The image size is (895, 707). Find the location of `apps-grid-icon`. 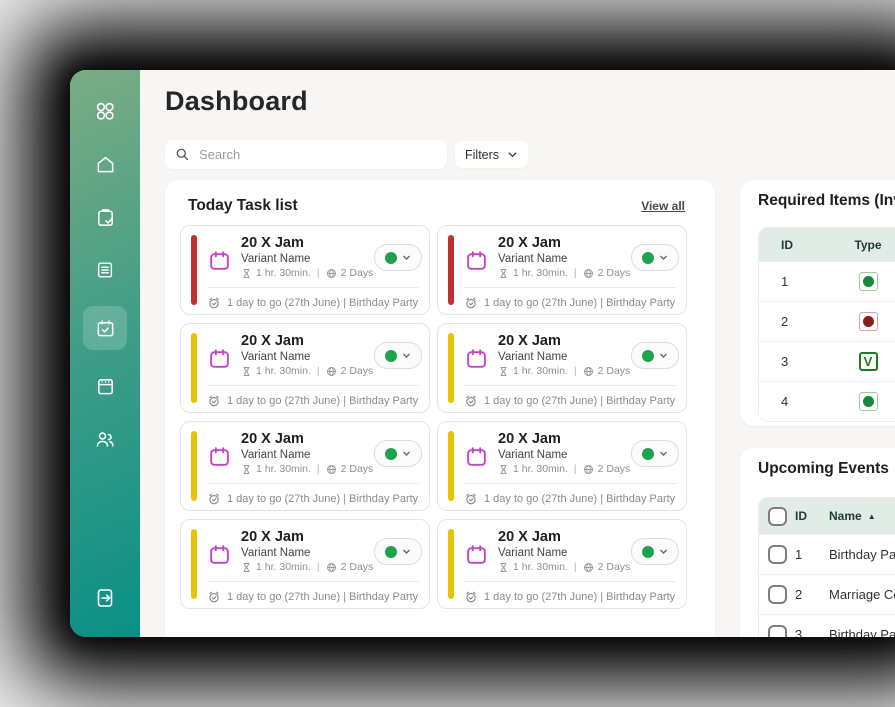

apps-grid-icon is located at coordinates (105, 111).